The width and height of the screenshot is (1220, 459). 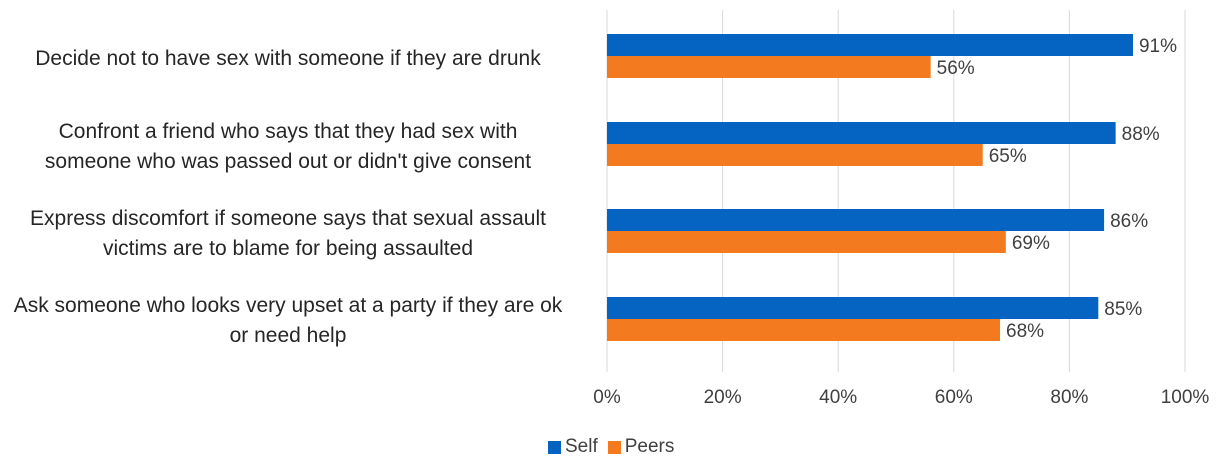 What do you see at coordinates (607, 397) in the screenshot?
I see `x-tick-label: 0%` at bounding box center [607, 397].